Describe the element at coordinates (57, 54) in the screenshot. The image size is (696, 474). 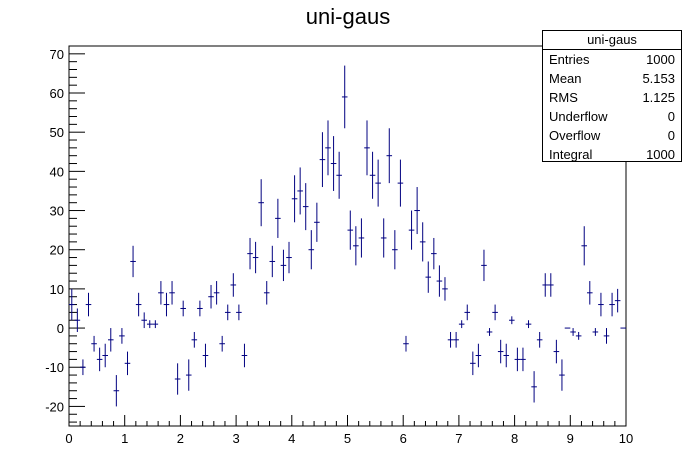
I see `y-tick-label: 70` at that location.